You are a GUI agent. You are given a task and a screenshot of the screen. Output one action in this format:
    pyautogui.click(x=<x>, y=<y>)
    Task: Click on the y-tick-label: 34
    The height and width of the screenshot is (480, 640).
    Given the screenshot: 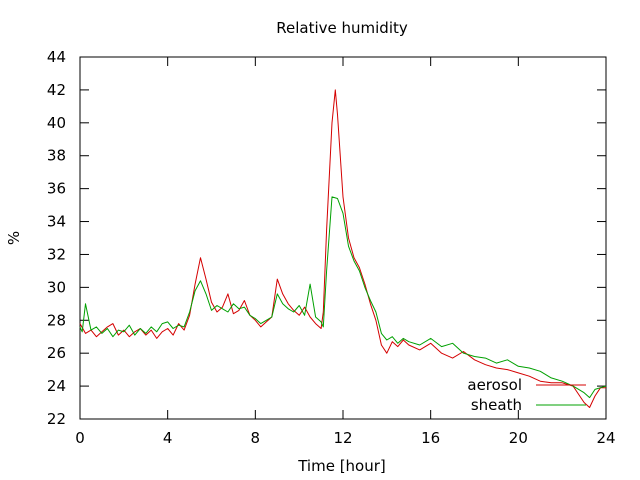 What is the action you would take?
    pyautogui.click(x=56, y=222)
    